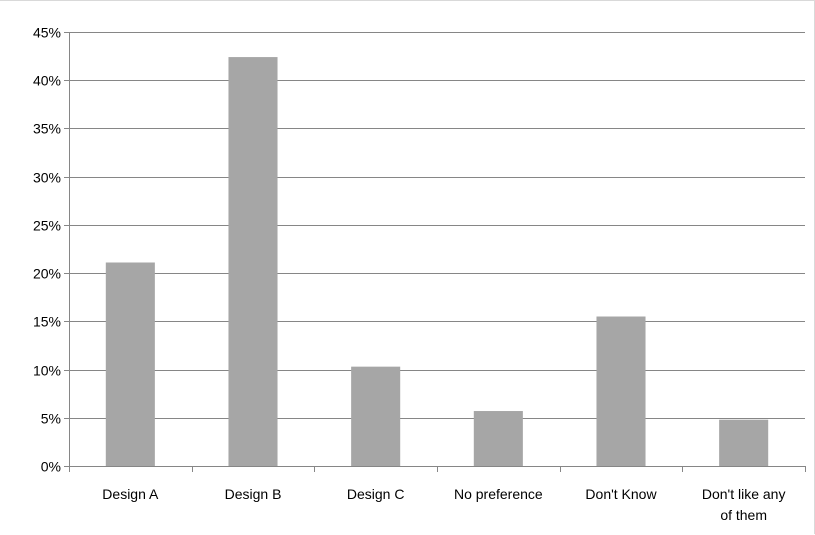 This screenshot has width=815, height=535. I want to click on x-tick-label: Design B, so click(253, 494).